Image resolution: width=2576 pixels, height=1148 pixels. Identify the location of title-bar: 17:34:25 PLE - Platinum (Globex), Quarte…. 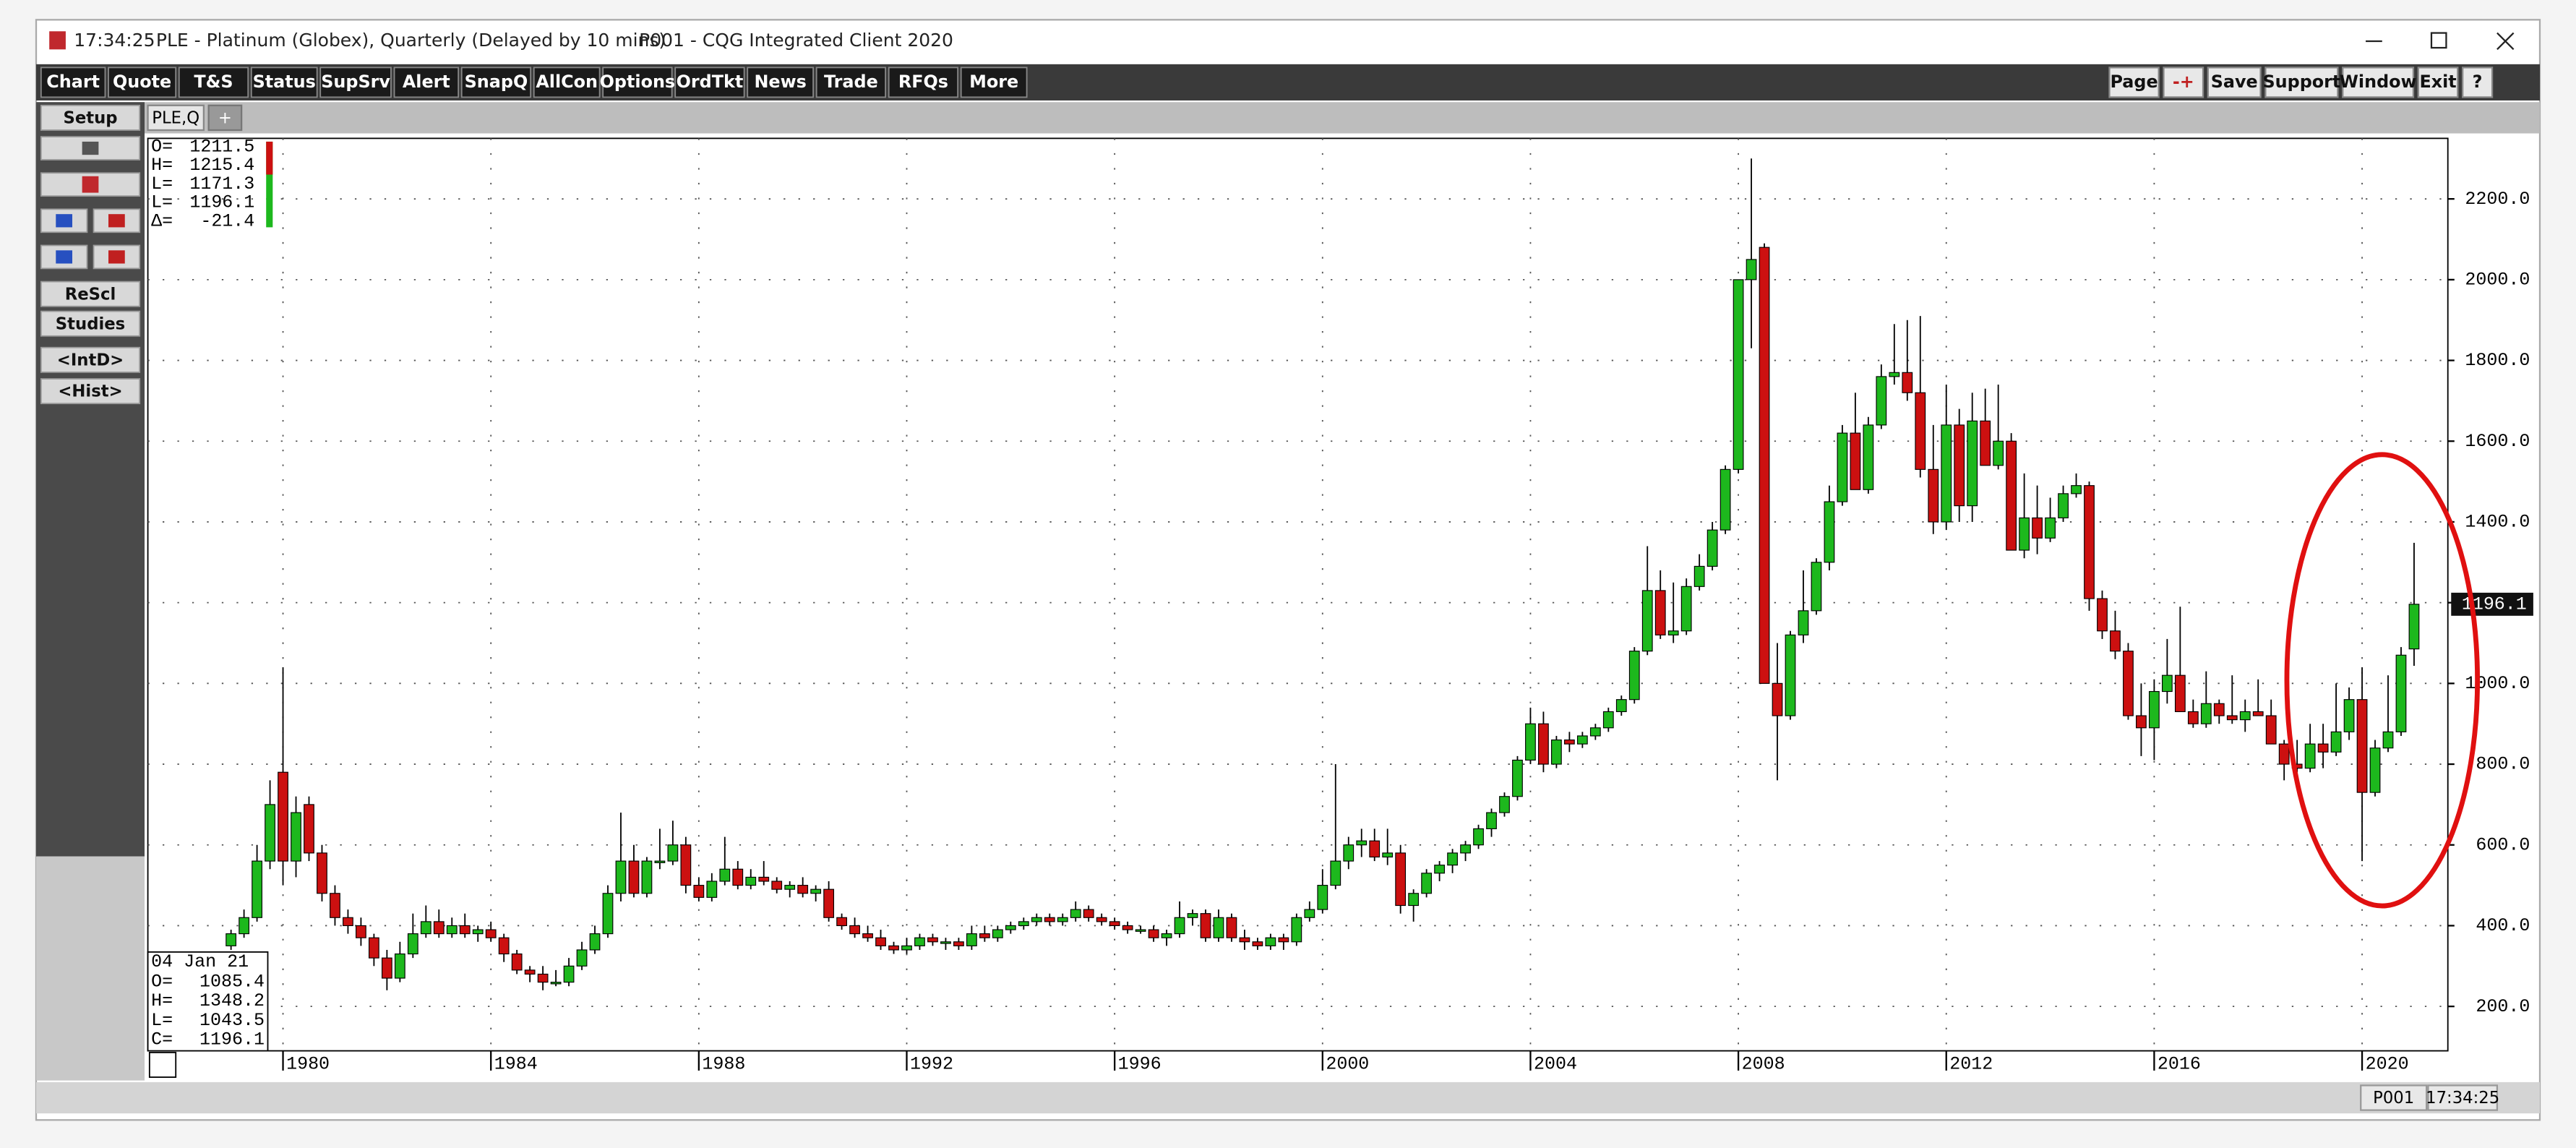
(1282, 40).